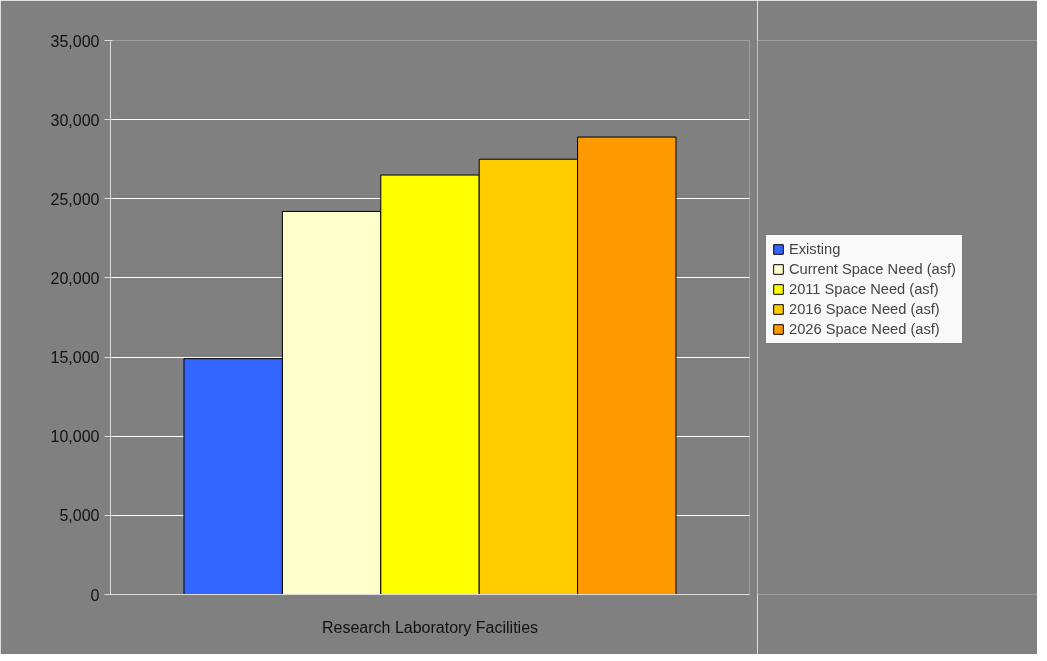  I want to click on y-tick-label: 15,000, so click(75, 358).